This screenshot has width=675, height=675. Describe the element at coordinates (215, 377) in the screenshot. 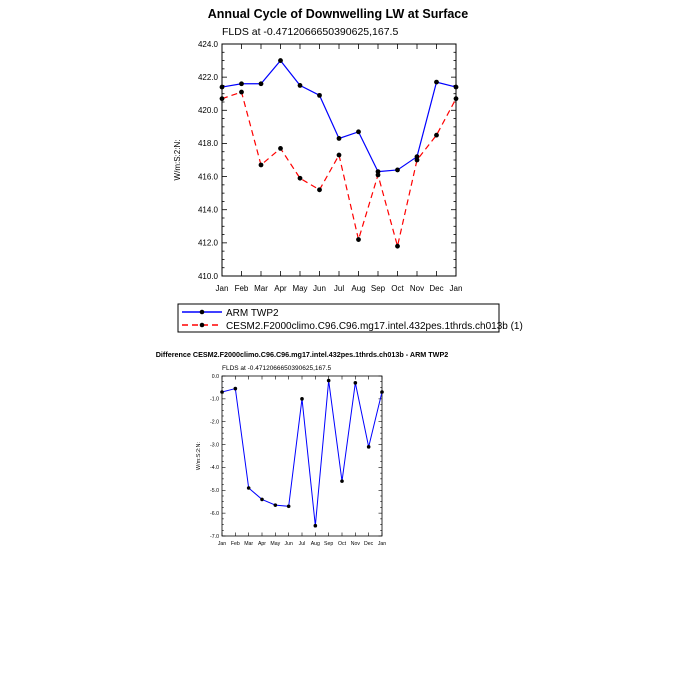

I see `chart2-ytick-label: 0.0` at that location.